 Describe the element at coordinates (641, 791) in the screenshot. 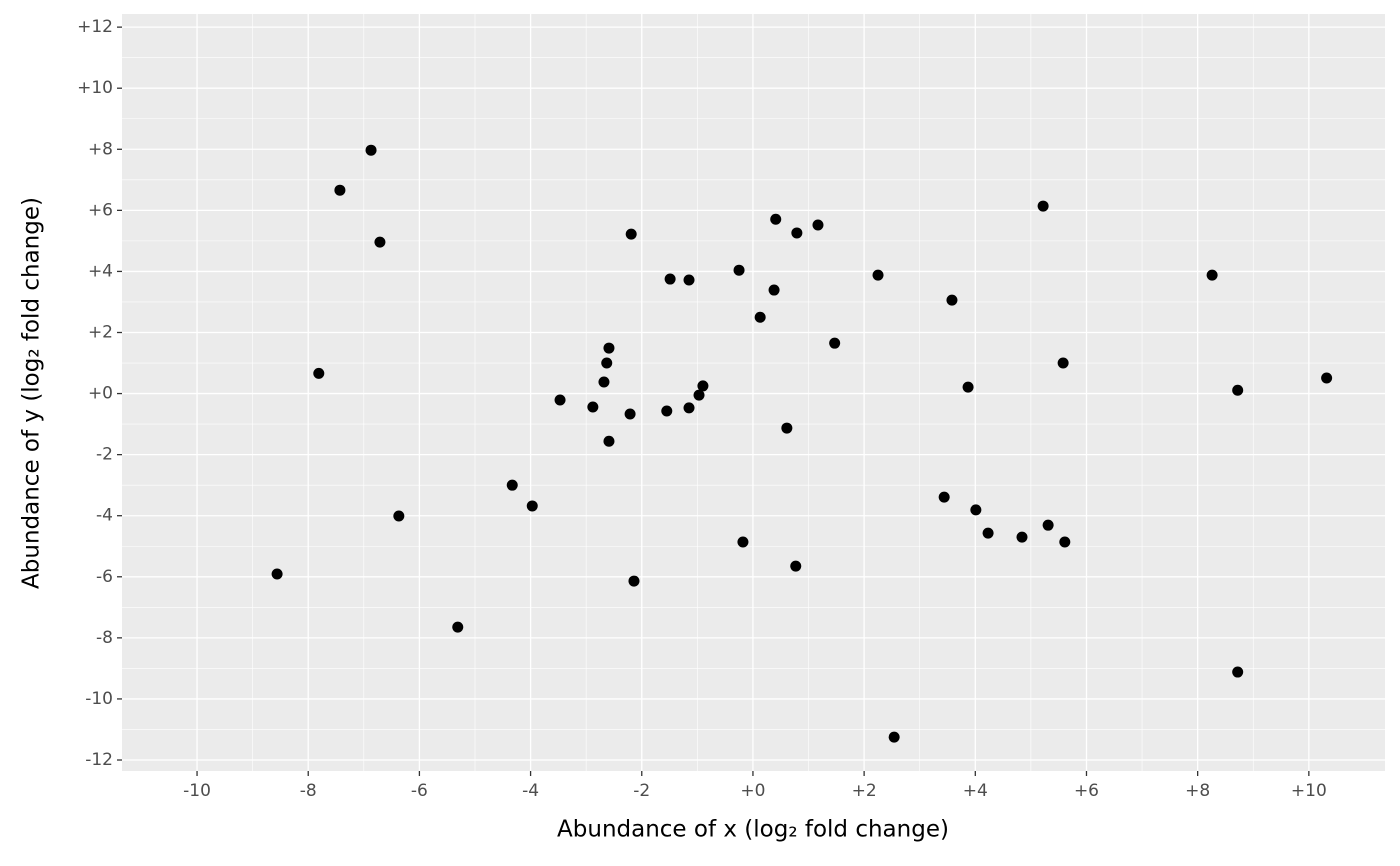

I see `x-tick-label: -2` at that location.